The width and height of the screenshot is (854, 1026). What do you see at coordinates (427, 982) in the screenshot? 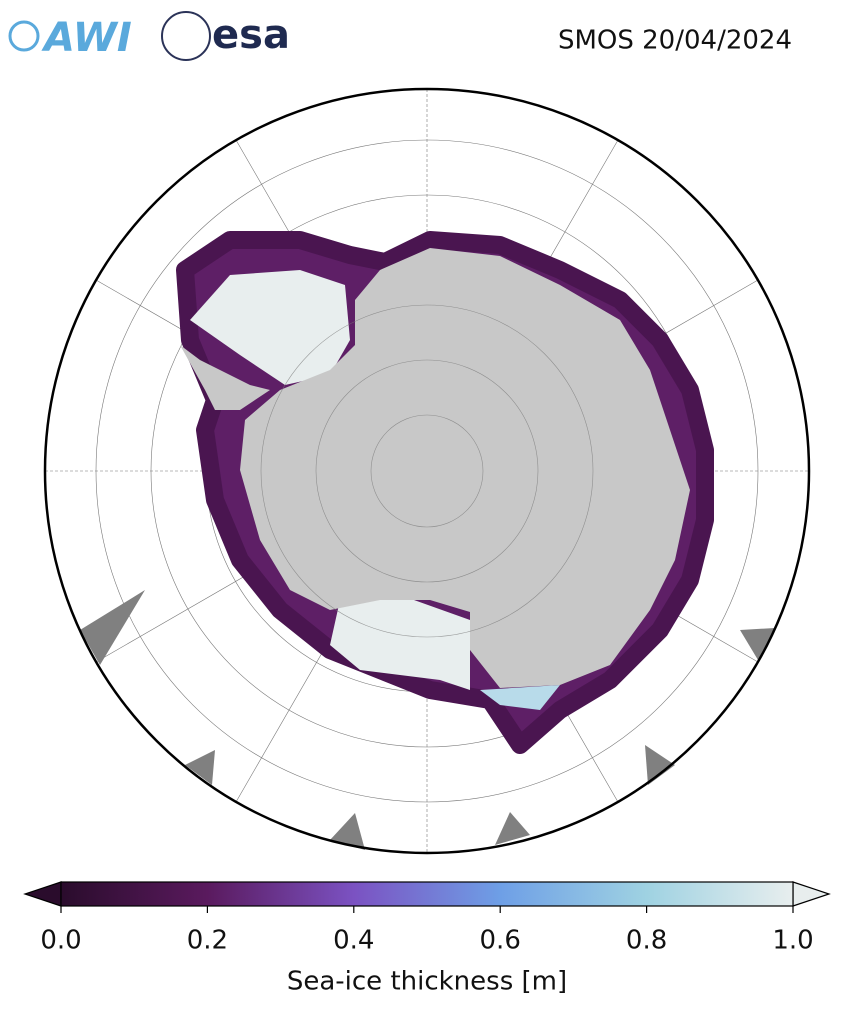
I see `colorbar-label: Sea-ice thickness [m]` at bounding box center [427, 982].